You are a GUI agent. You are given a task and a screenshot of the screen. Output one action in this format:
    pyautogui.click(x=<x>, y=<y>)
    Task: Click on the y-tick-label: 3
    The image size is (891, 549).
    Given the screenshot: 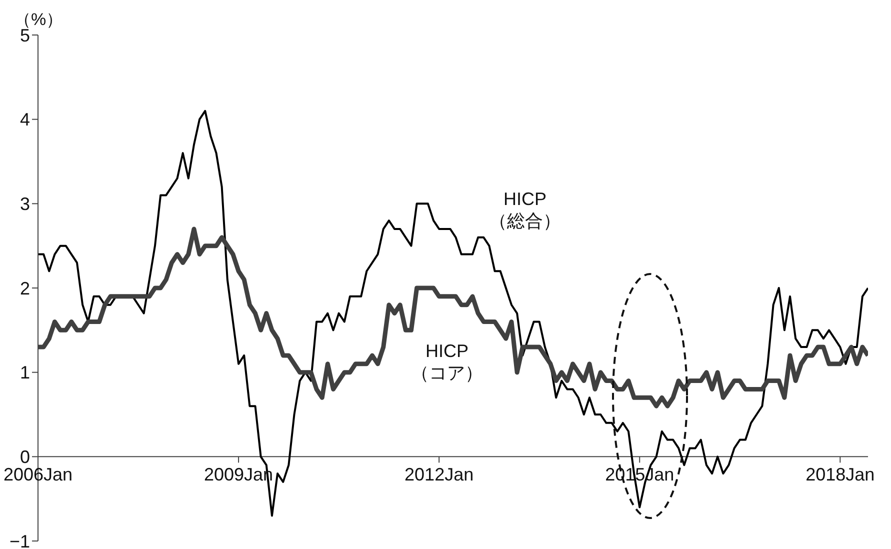 What is the action you would take?
    pyautogui.click(x=25, y=204)
    